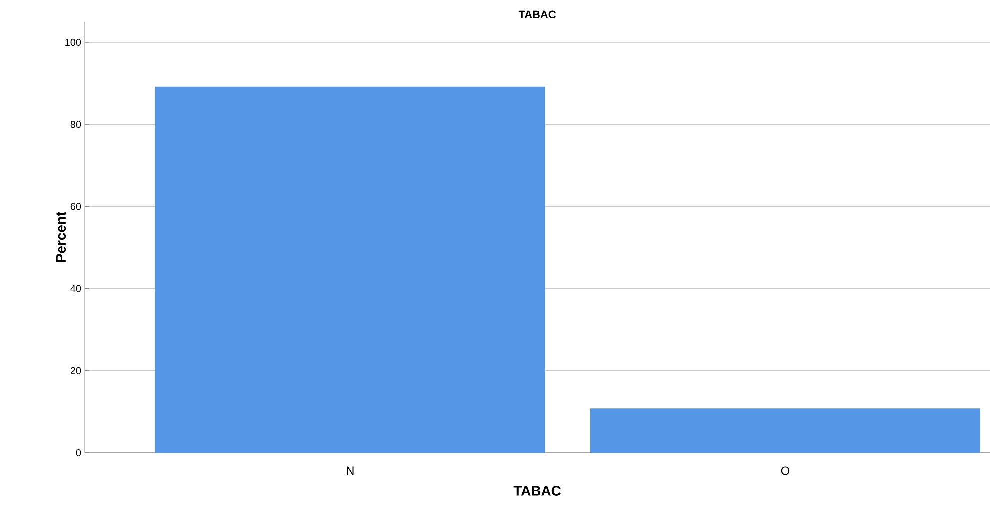  What do you see at coordinates (350, 470) in the screenshot?
I see `x-tick-label: N` at bounding box center [350, 470].